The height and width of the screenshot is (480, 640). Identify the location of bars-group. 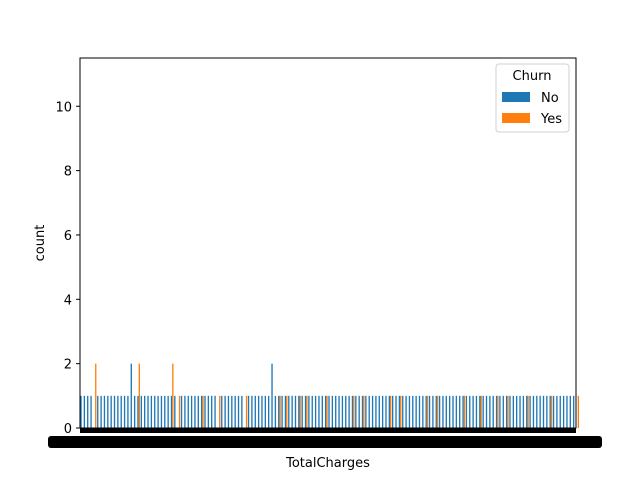
(330, 395).